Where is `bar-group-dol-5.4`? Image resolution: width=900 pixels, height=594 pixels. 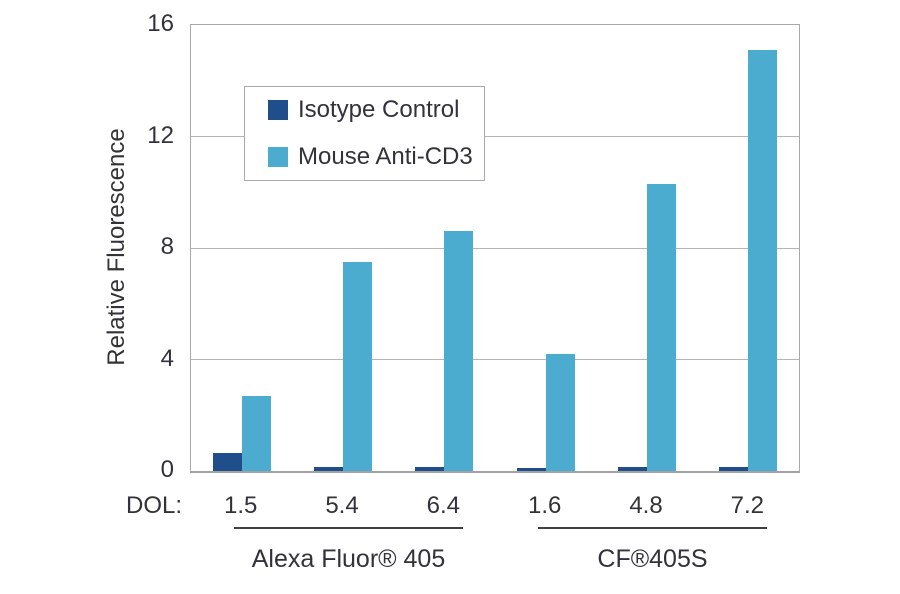
bar-group-dol-5.4 is located at coordinates (343, 366).